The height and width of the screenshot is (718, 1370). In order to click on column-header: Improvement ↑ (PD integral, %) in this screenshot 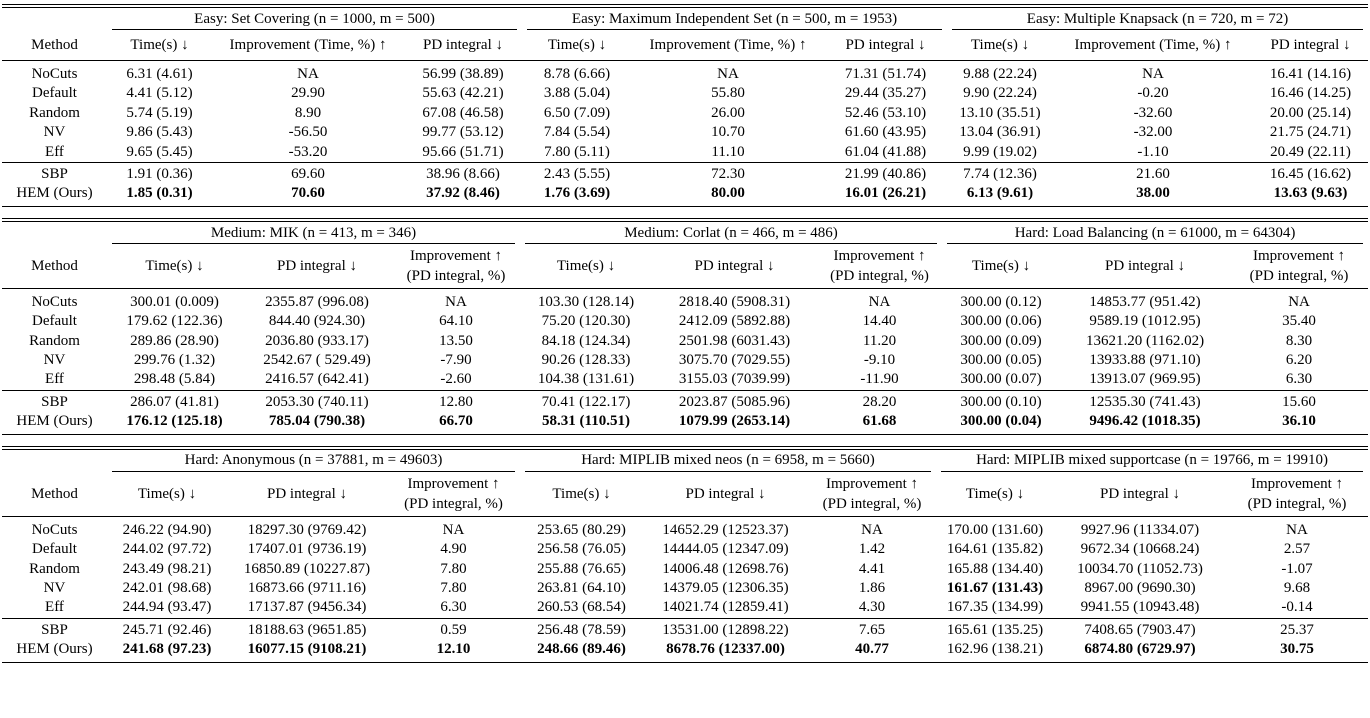, I will do `click(456, 267)`.